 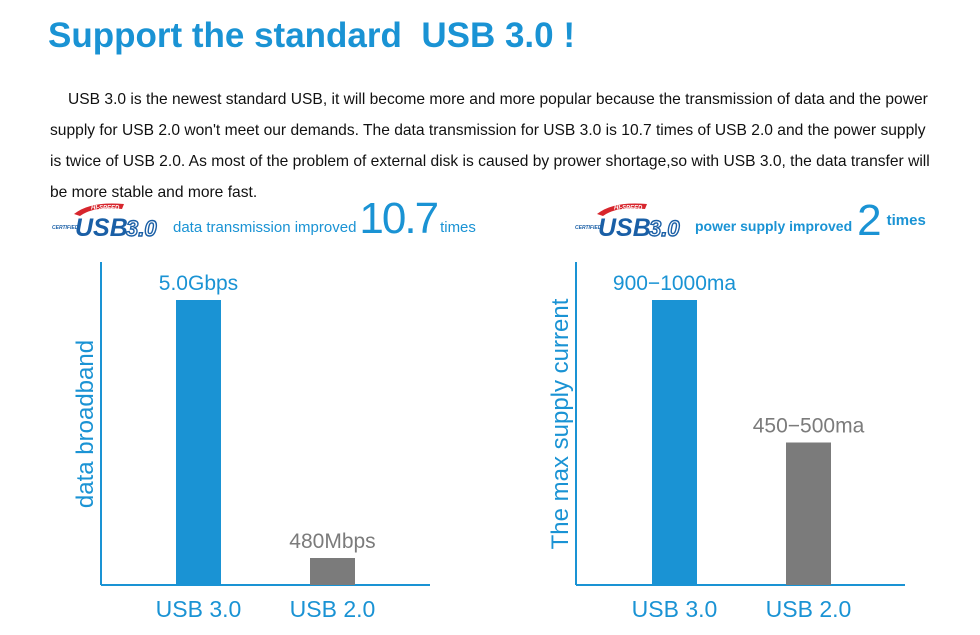 I want to click on right-category-label: USB 2.0, so click(x=809, y=609).